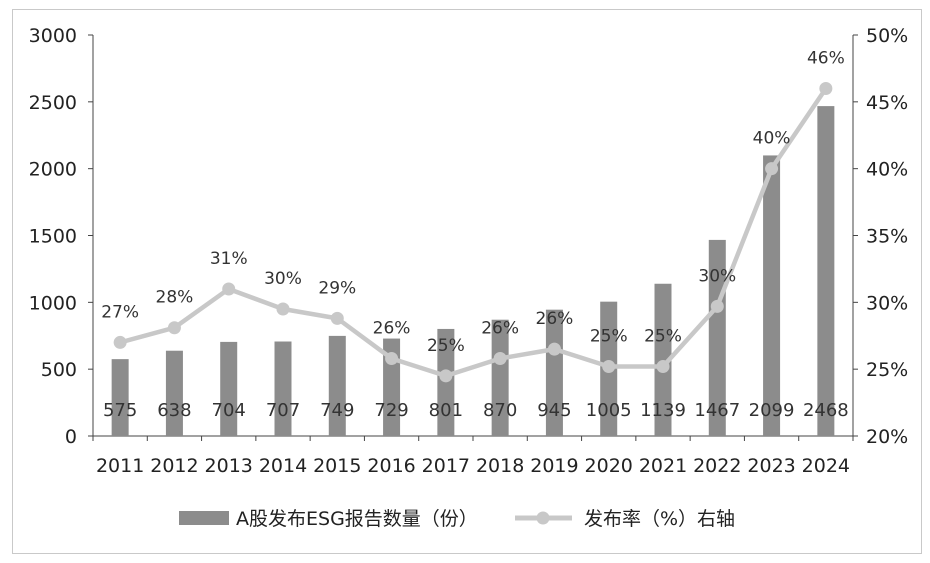 Image resolution: width=930 pixels, height=563 pixels. What do you see at coordinates (663, 410) in the screenshot?
I see `bar-value-label: 1139` at bounding box center [663, 410].